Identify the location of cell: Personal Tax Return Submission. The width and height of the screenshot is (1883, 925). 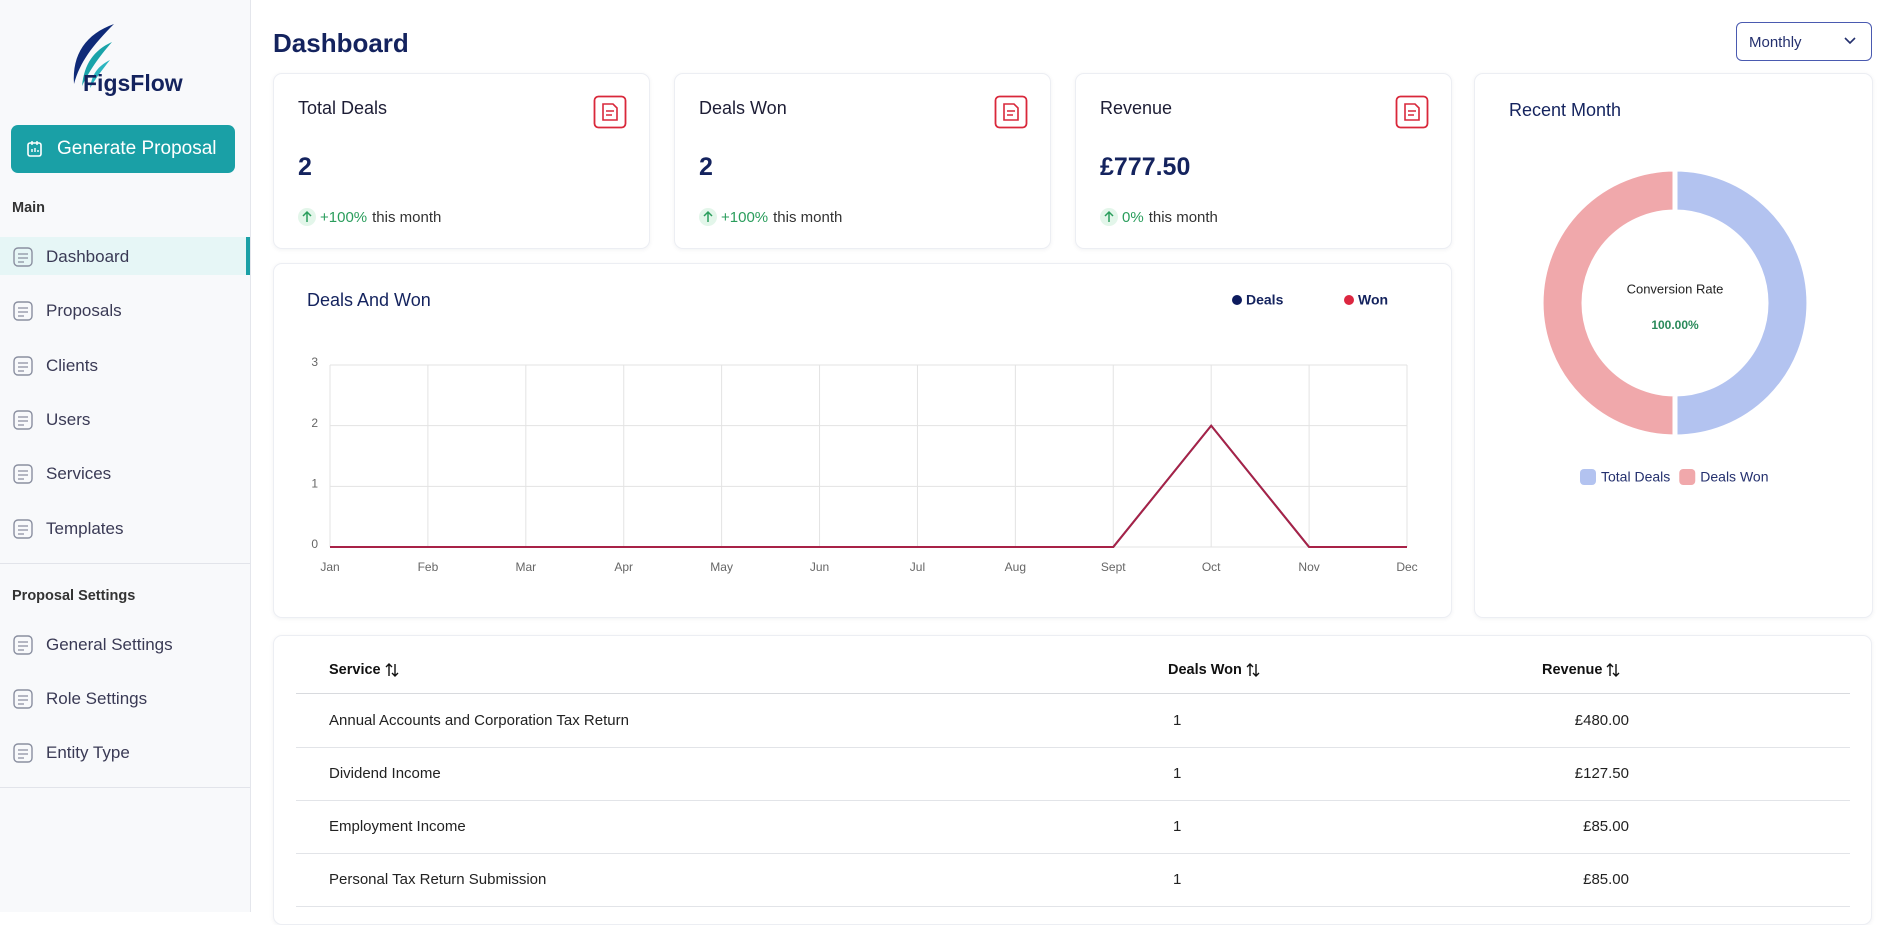
(438, 879).